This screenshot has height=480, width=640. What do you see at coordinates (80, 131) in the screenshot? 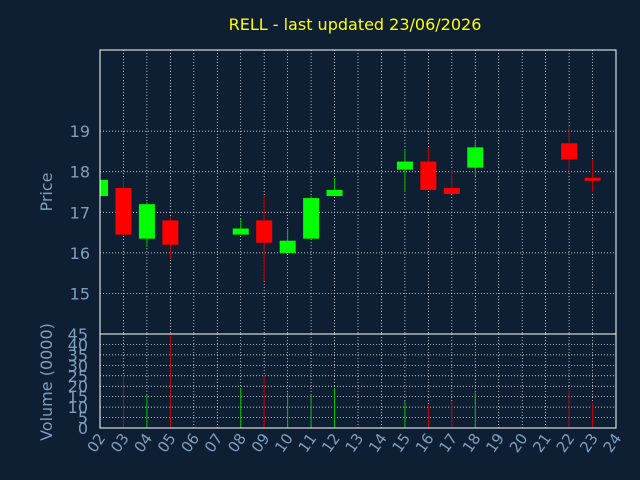
I see `price-tick-label: 19` at bounding box center [80, 131].